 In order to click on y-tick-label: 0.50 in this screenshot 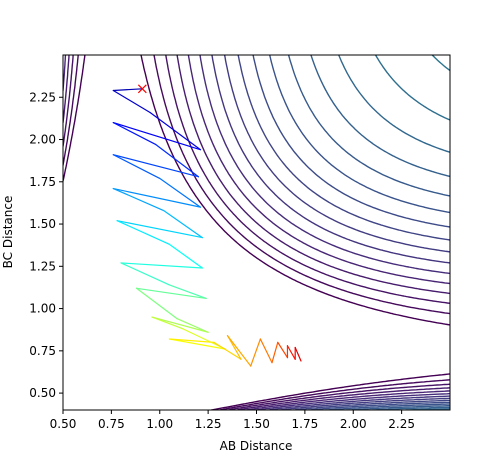, I will do `click(42, 393)`.